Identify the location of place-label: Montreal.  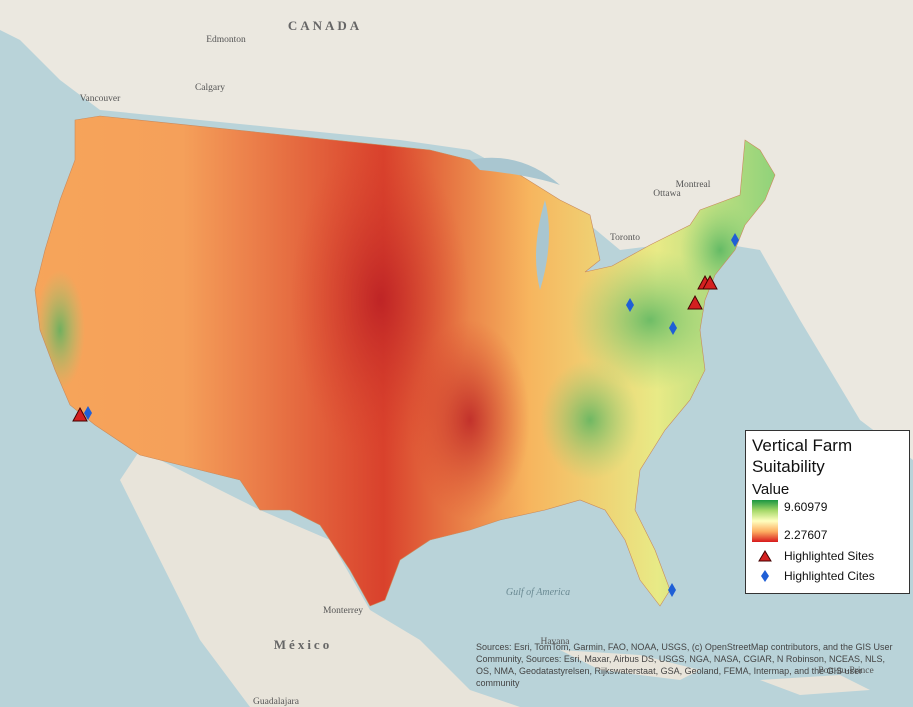
(693, 185).